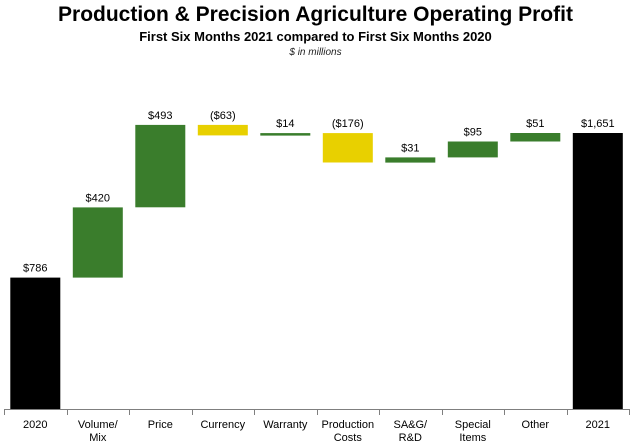 The width and height of the screenshot is (631, 447). Describe the element at coordinates (223, 116) in the screenshot. I see `data-label: ($63)` at that location.